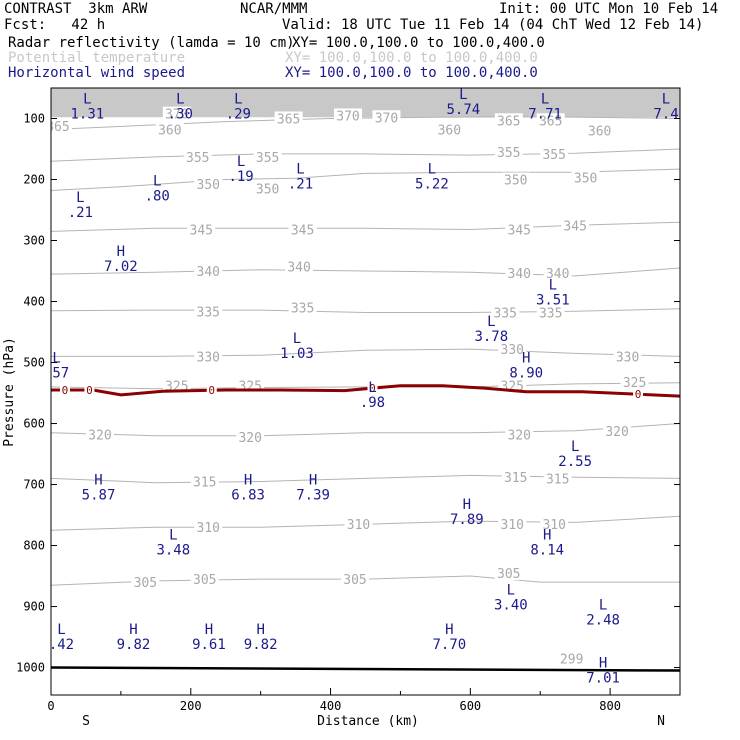 This screenshot has width=740, height=740. What do you see at coordinates (603, 679) in the screenshot?
I see `wind-extremum-value: 7.01` at bounding box center [603, 679].